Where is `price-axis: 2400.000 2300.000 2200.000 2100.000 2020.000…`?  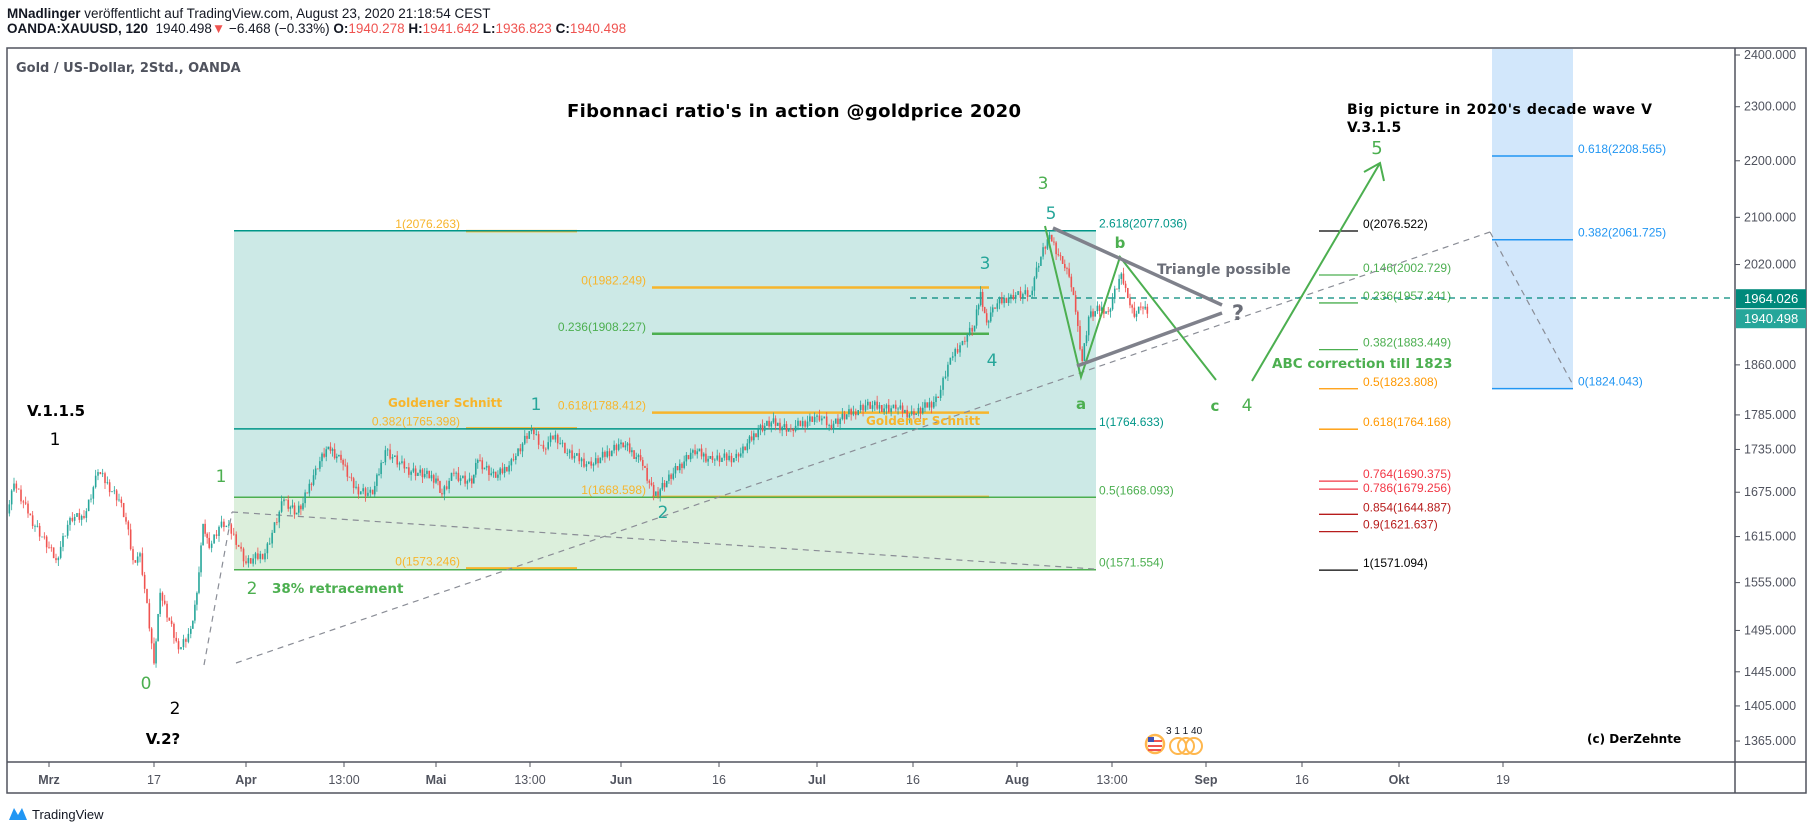 price-axis: 2400.000 2300.000 2200.000 2100.000 2020.000… is located at coordinates (1770, 398).